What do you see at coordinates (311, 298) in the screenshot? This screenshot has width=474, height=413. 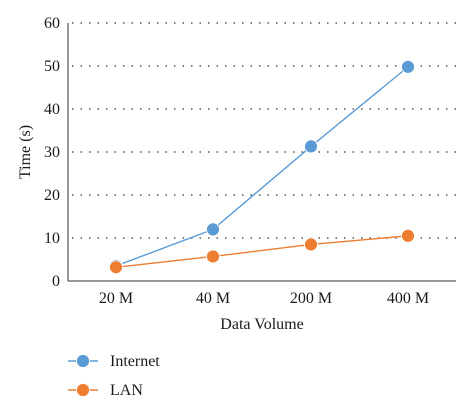 I see `x-tick-label-2: 200 M` at bounding box center [311, 298].